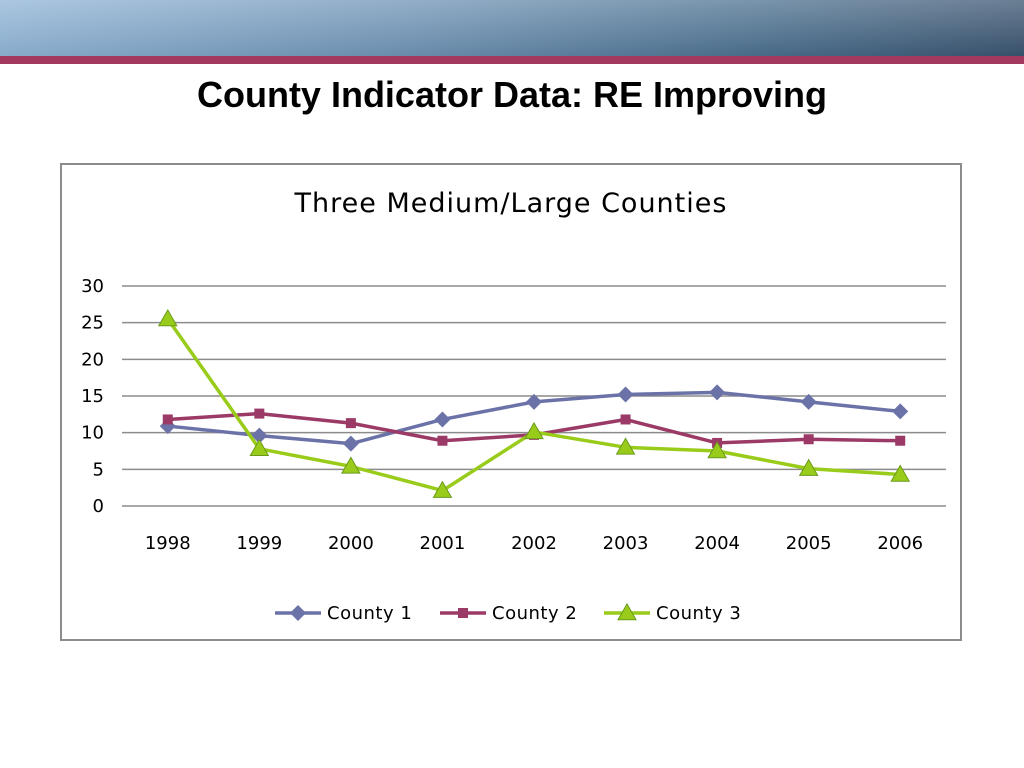 The image size is (1024, 768). I want to click on y-tick-label: 5, so click(98, 469).